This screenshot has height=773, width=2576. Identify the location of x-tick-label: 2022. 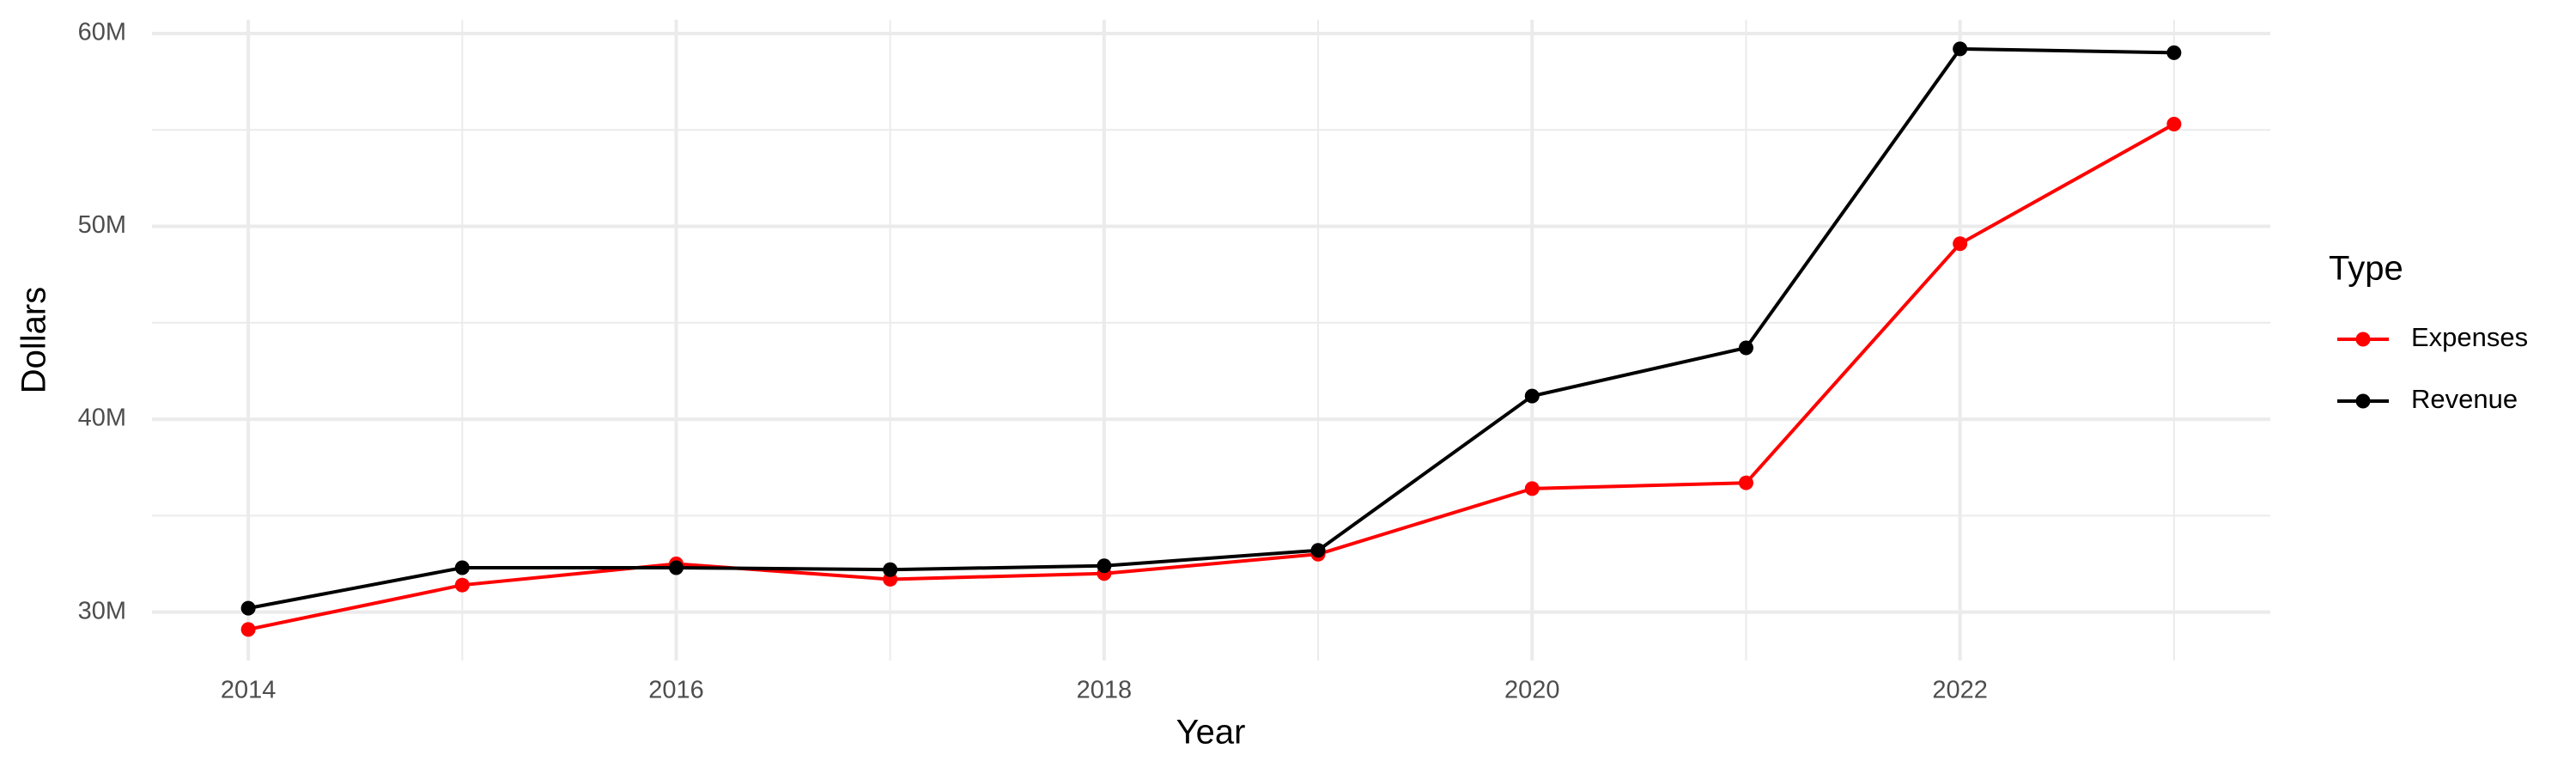
(1960, 690).